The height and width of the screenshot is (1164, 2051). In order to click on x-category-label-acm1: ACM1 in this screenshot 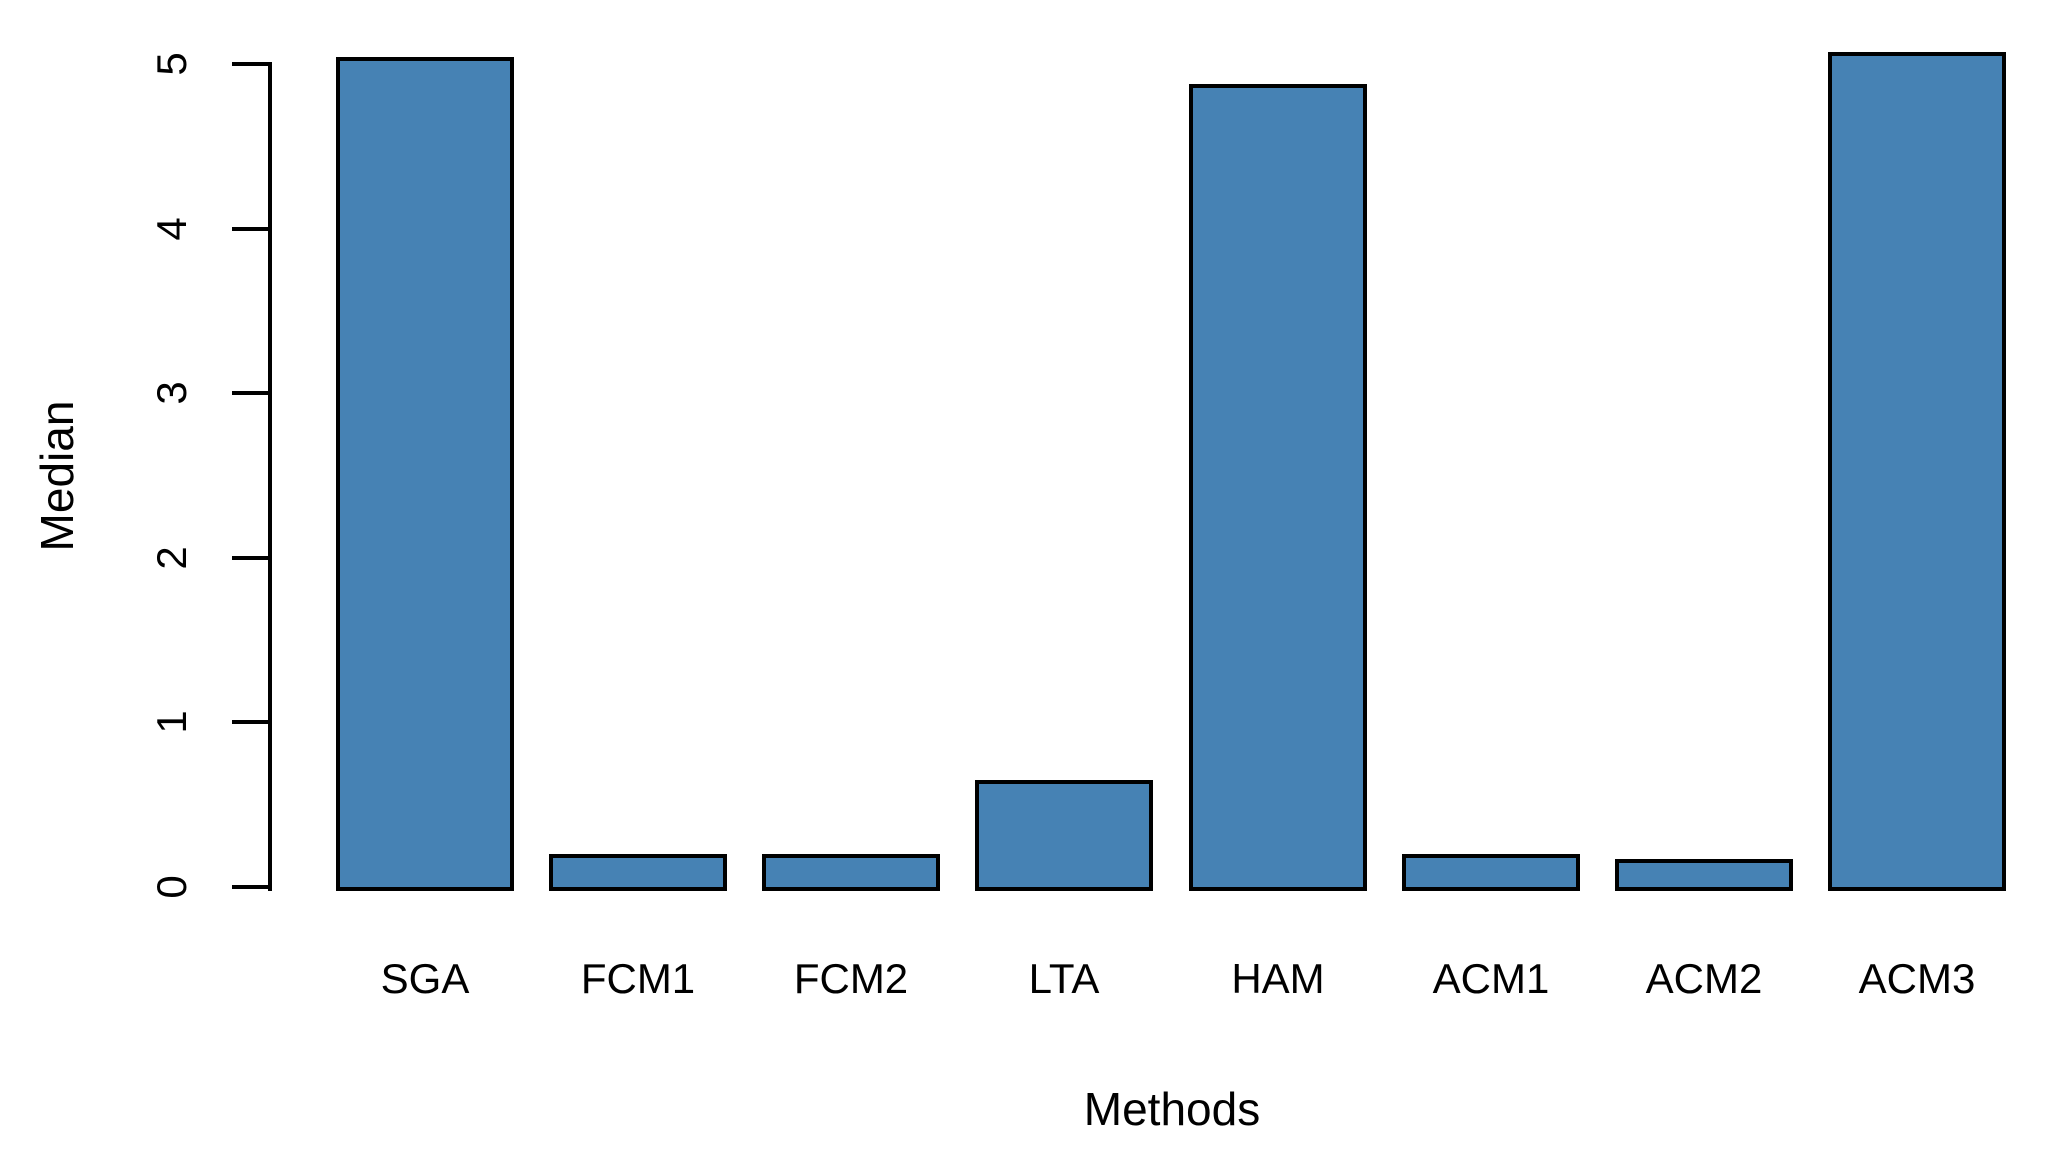, I will do `click(1491, 978)`.